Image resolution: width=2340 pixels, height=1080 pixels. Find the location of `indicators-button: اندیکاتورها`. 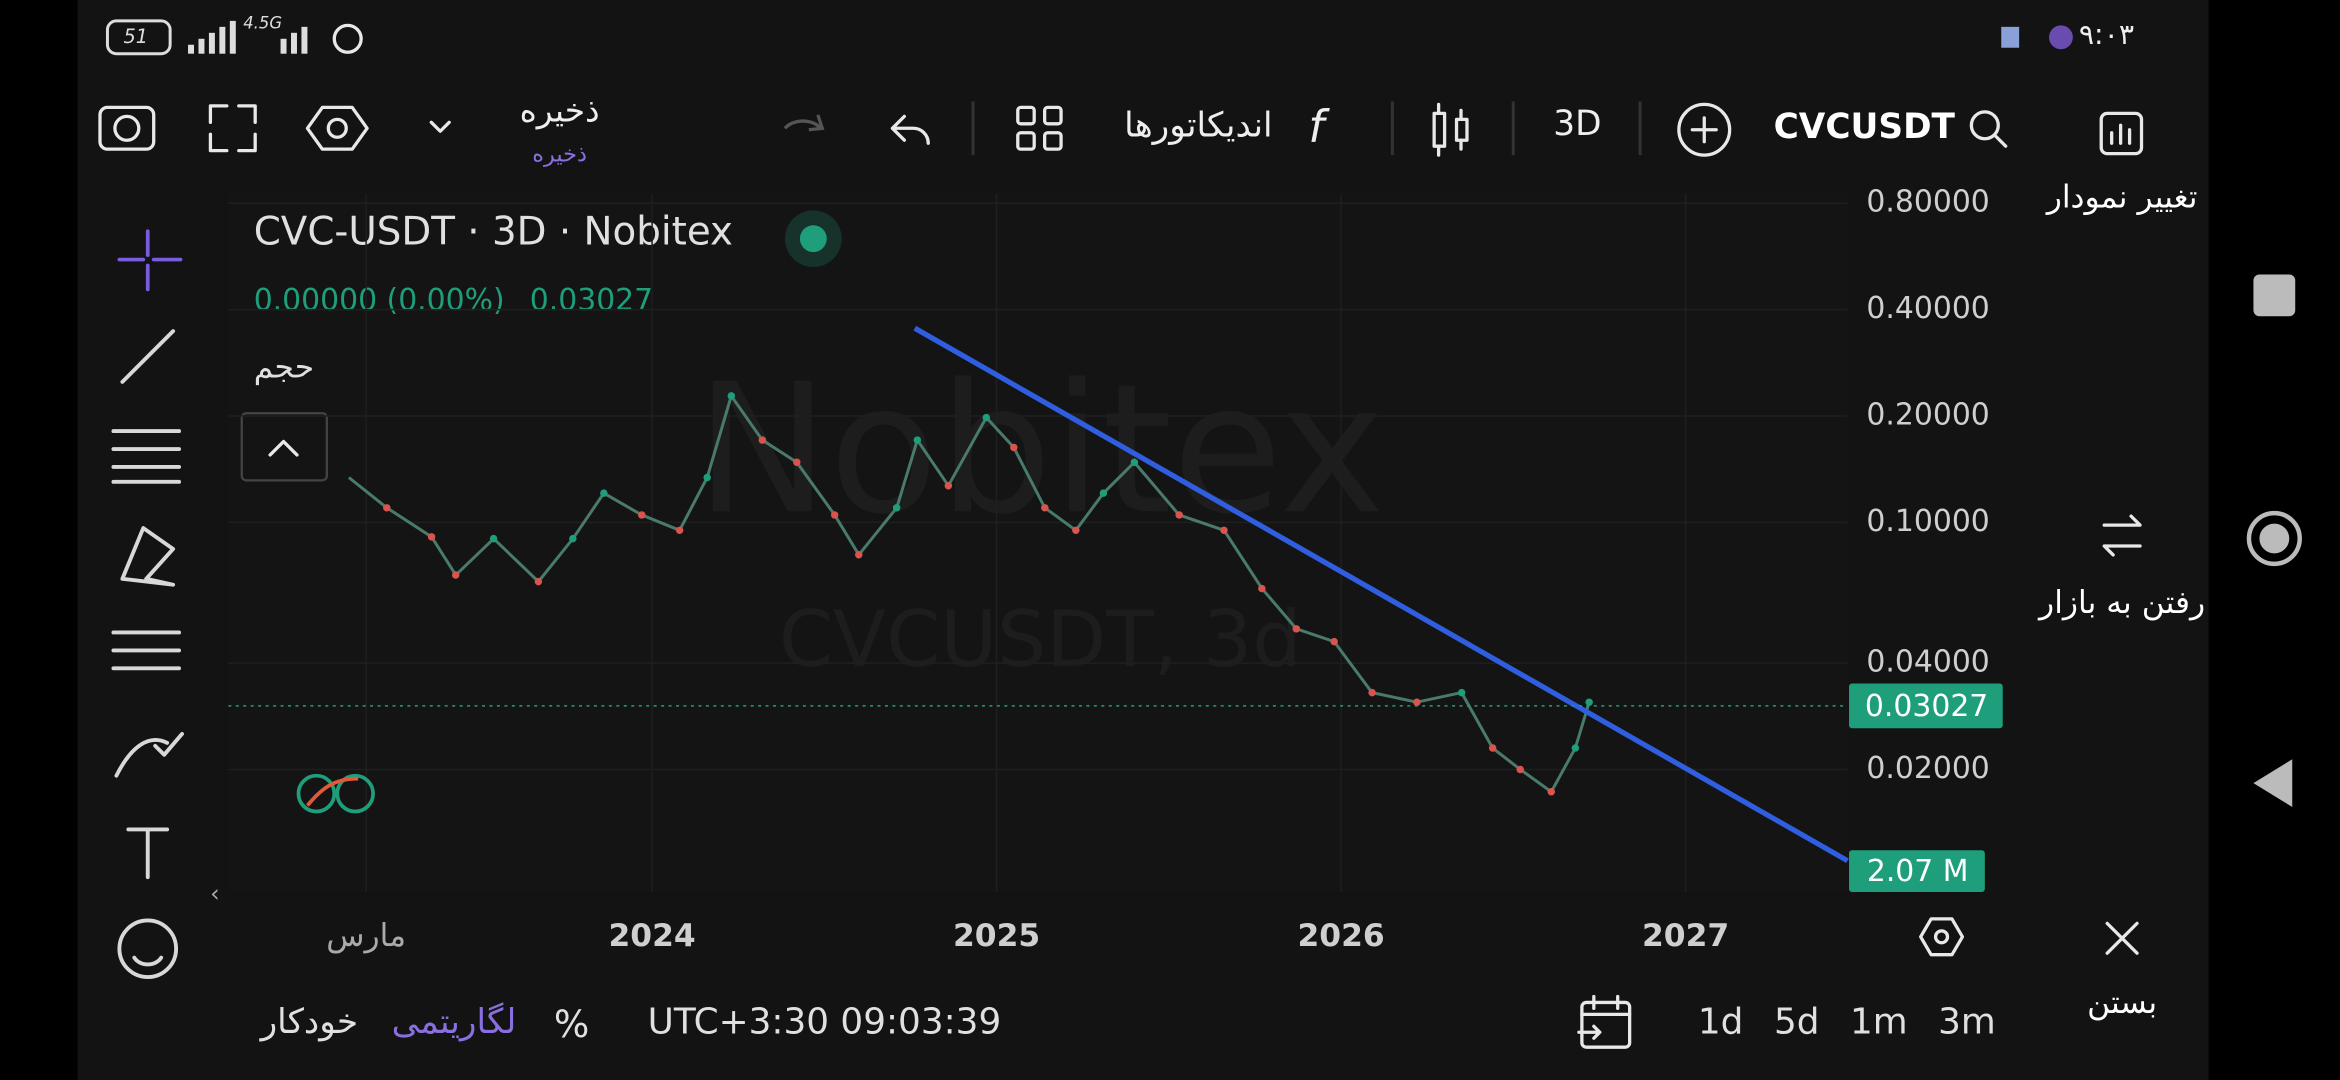

indicators-button: اندیکاتورها is located at coordinates (1198, 125).